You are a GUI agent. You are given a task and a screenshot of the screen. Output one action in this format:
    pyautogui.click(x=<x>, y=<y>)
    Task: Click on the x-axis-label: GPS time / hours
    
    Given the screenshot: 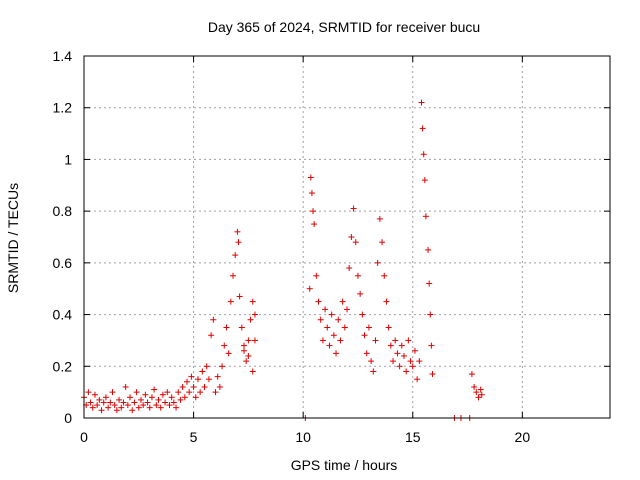 What is the action you would take?
    pyautogui.click(x=344, y=465)
    